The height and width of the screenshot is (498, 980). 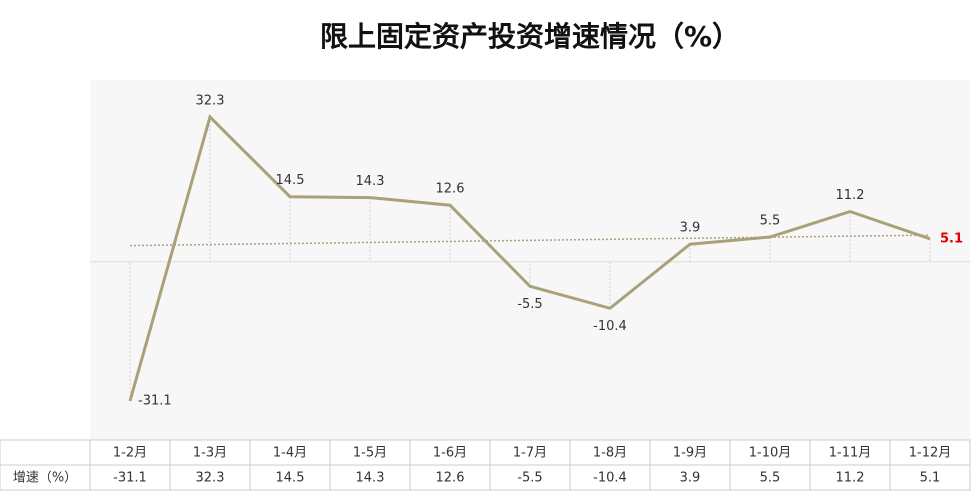 I want to click on x-tick-label: 1-9月, so click(x=690, y=453).